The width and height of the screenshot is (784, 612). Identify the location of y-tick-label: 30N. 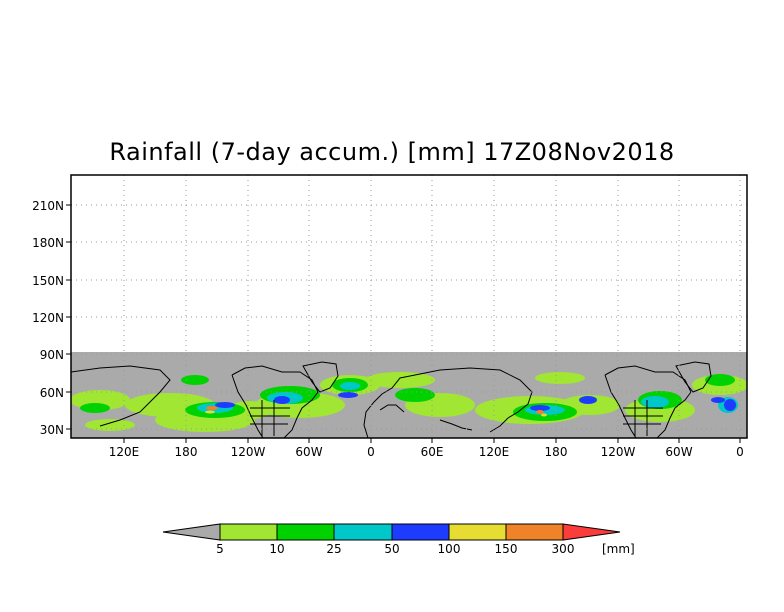
(52, 430).